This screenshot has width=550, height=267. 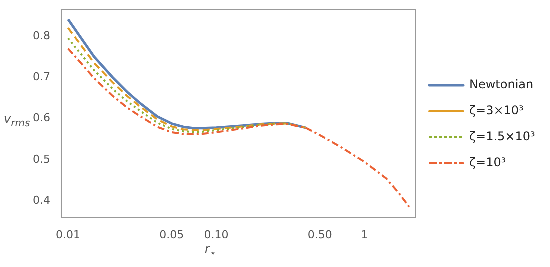 I want to click on x-tick-label: 0.05, so click(x=172, y=235).